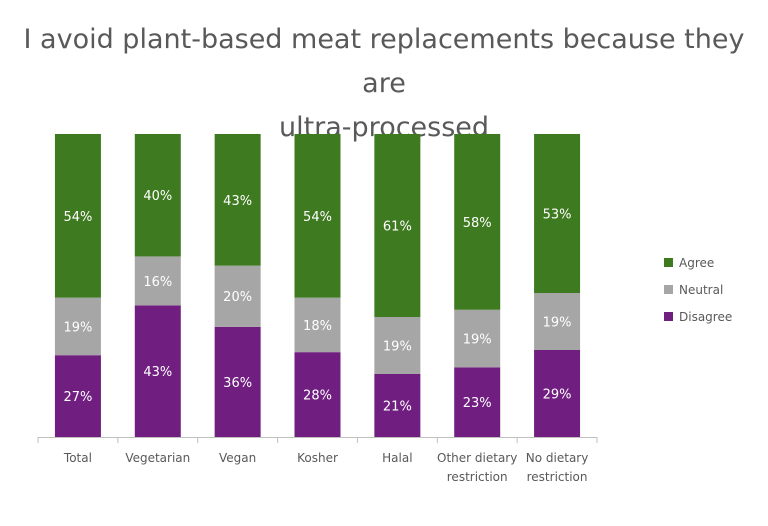 This screenshot has width=768, height=526. Describe the element at coordinates (557, 458) in the screenshot. I see `x-tick-label-7-line-1: No dietary` at that location.